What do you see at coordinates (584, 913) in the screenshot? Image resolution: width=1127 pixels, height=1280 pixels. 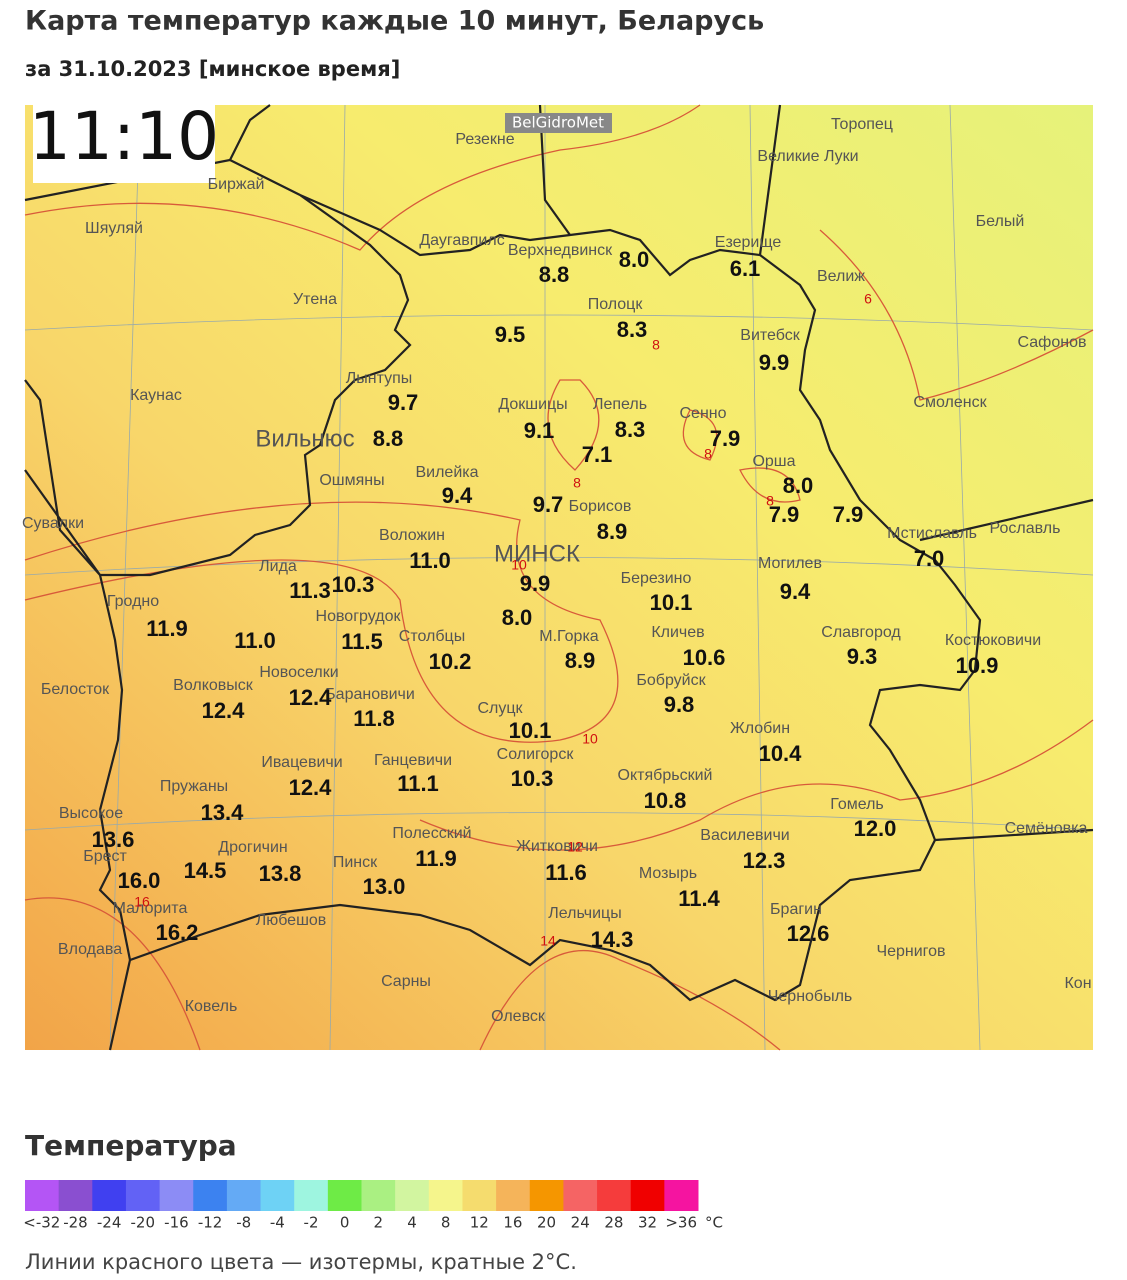 I see `place-name: Лельчицы` at bounding box center [584, 913].